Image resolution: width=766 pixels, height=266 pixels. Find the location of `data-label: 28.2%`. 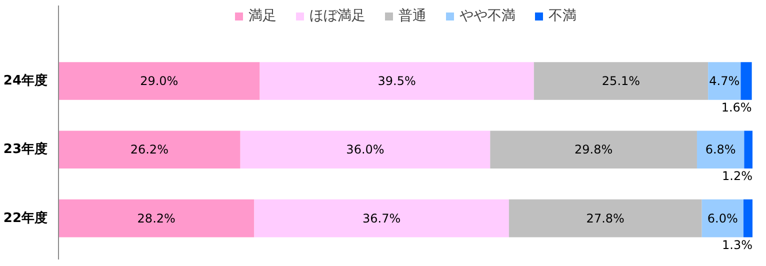

data-label: 28.2% is located at coordinates (156, 218).